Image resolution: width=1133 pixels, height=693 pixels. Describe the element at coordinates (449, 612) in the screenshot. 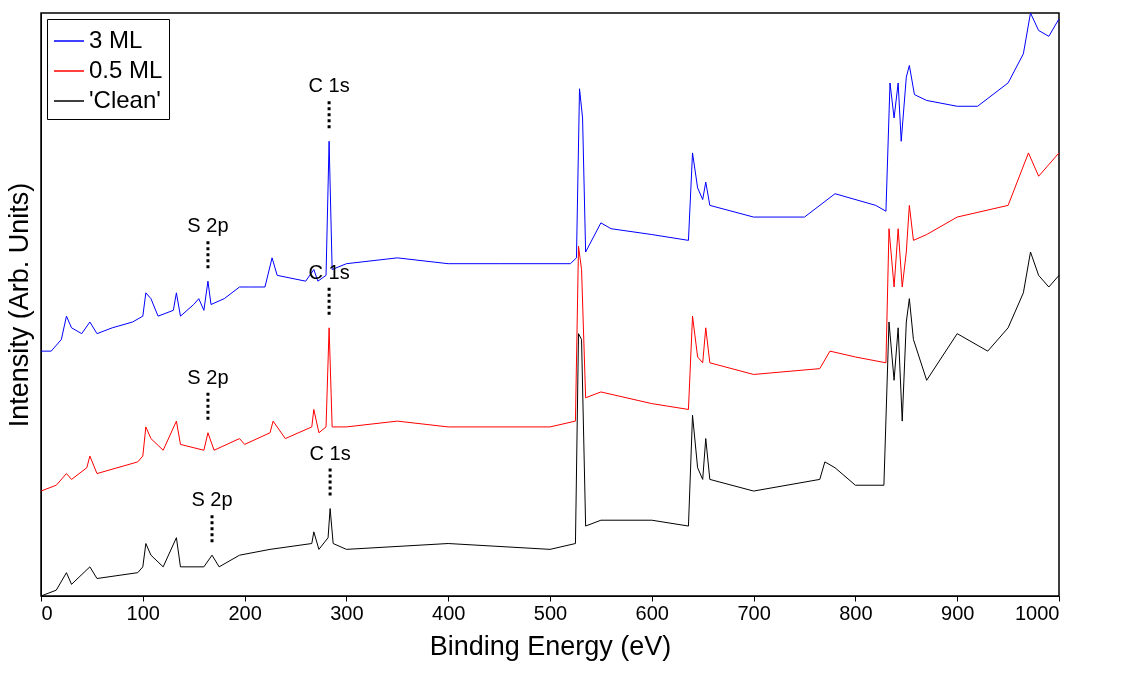

I see `x-tick-label: 400` at that location.